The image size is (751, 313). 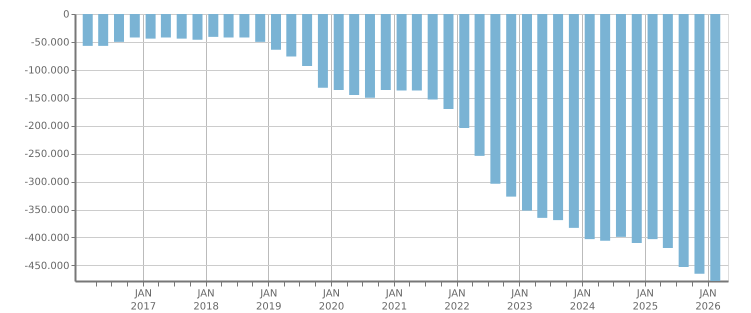 What do you see at coordinates (519, 300) in the screenshot?
I see `x-tick-label: JAN 2023` at bounding box center [519, 300].